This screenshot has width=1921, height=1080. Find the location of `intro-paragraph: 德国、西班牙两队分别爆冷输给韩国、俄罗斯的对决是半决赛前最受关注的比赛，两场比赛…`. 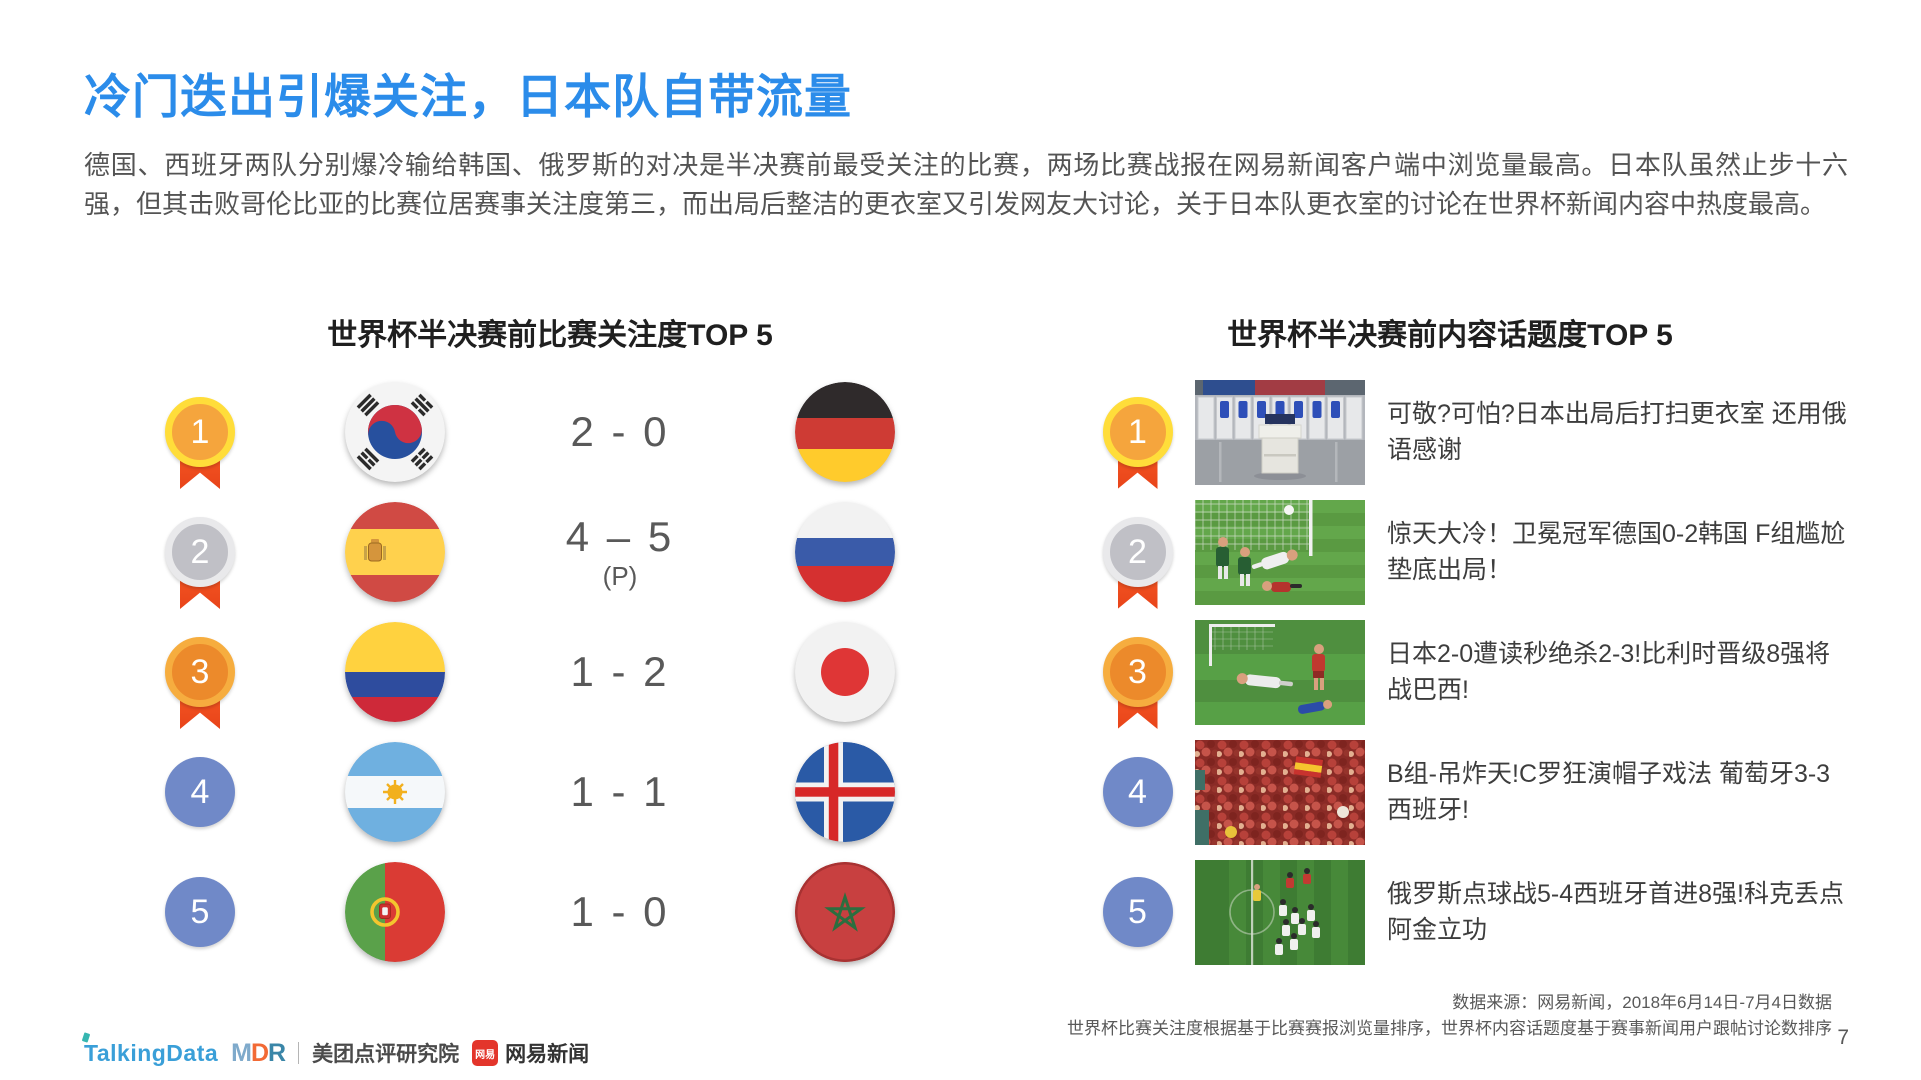

intro-paragraph: 德国、西班牙两队分别爆冷输给韩国、俄罗斯的对决是半决赛前最受关注的比赛，两场比赛… is located at coordinates (966, 184).